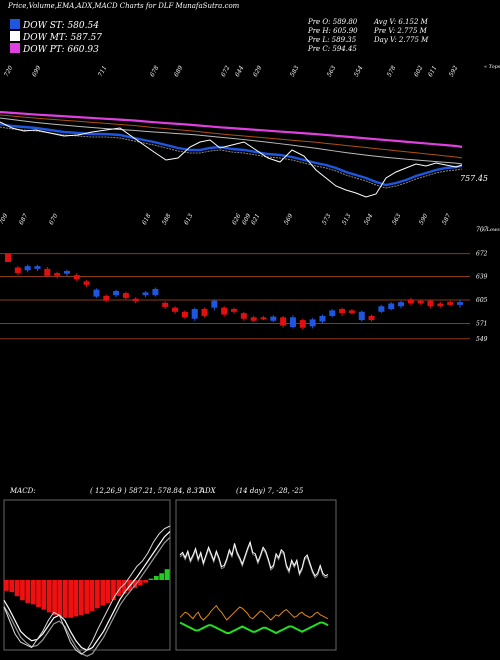 Image resolution: width=500 pixels, height=660 pixels. I want to click on bottom-label: 590, so click(424, 219).